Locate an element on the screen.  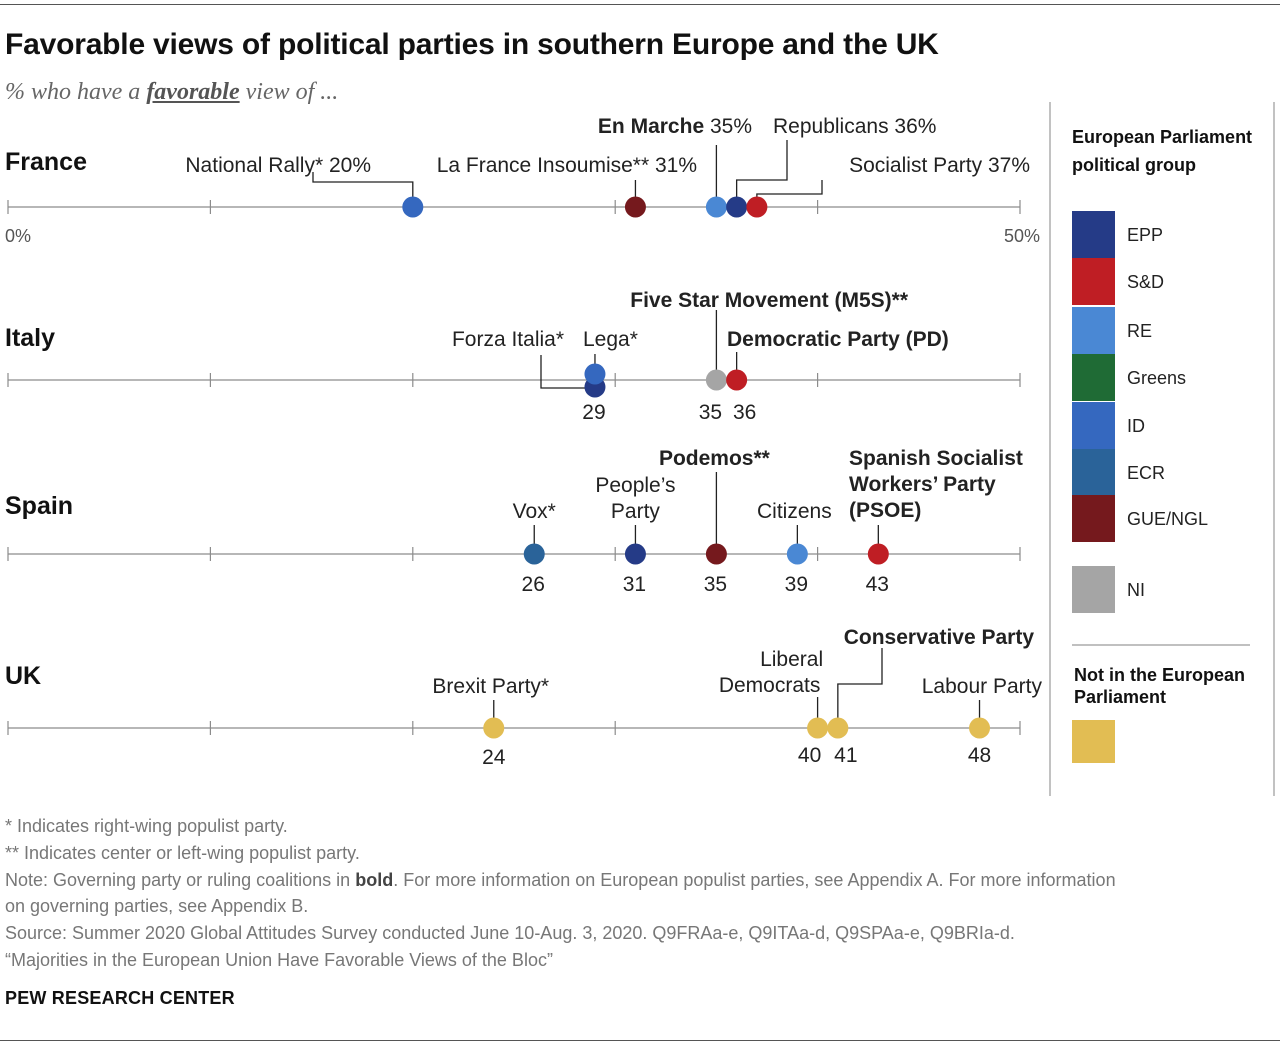
legend-label-sd: S&D is located at coordinates (1145, 282).